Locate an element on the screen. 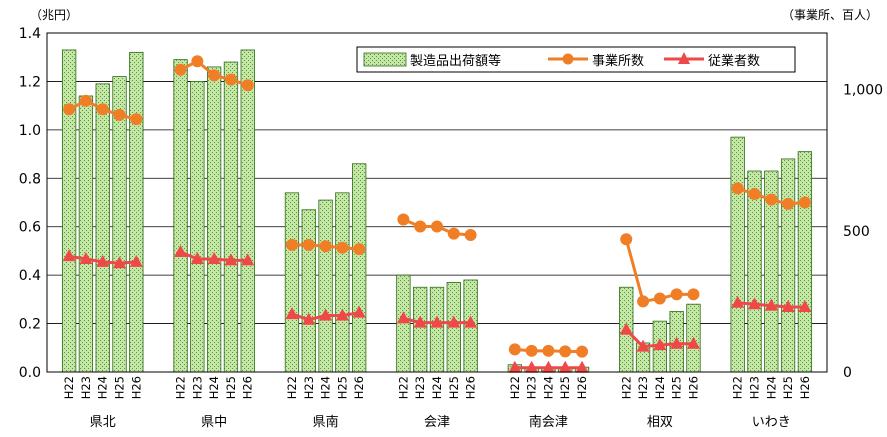  left-tick-label: 0.2 is located at coordinates (30, 325).